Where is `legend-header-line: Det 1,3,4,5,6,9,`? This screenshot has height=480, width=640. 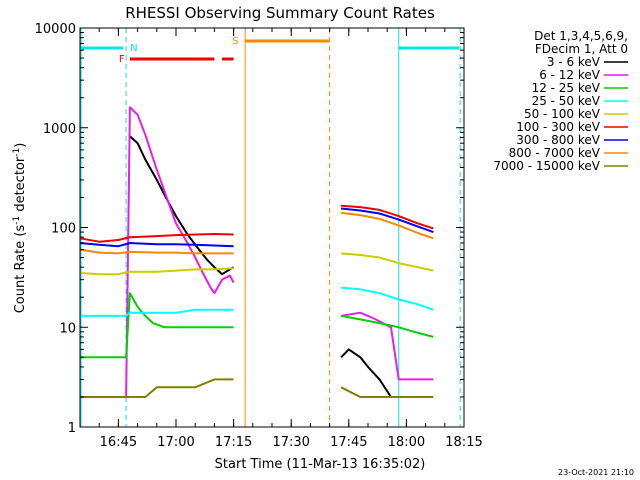
legend-header-line: Det 1,3,4,5,6,9, is located at coordinates (581, 36).